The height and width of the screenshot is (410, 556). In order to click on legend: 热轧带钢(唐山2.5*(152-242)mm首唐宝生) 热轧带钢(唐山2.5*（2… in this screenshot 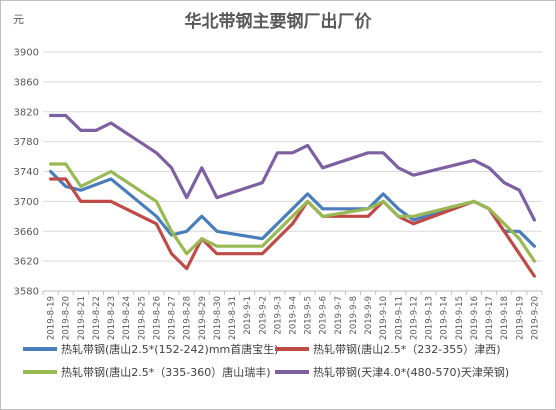, I will do `click(266, 360)`.